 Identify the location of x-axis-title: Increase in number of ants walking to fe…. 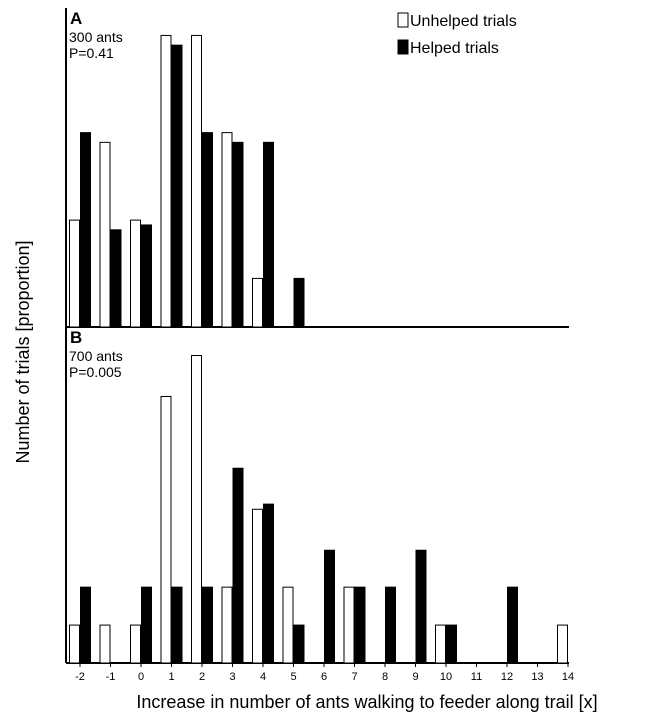
(366, 702).